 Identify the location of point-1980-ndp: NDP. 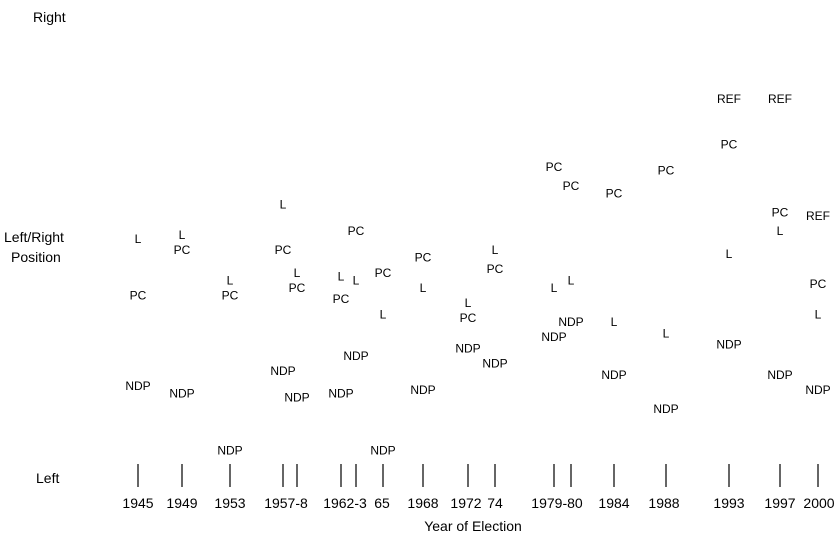
(570, 322).